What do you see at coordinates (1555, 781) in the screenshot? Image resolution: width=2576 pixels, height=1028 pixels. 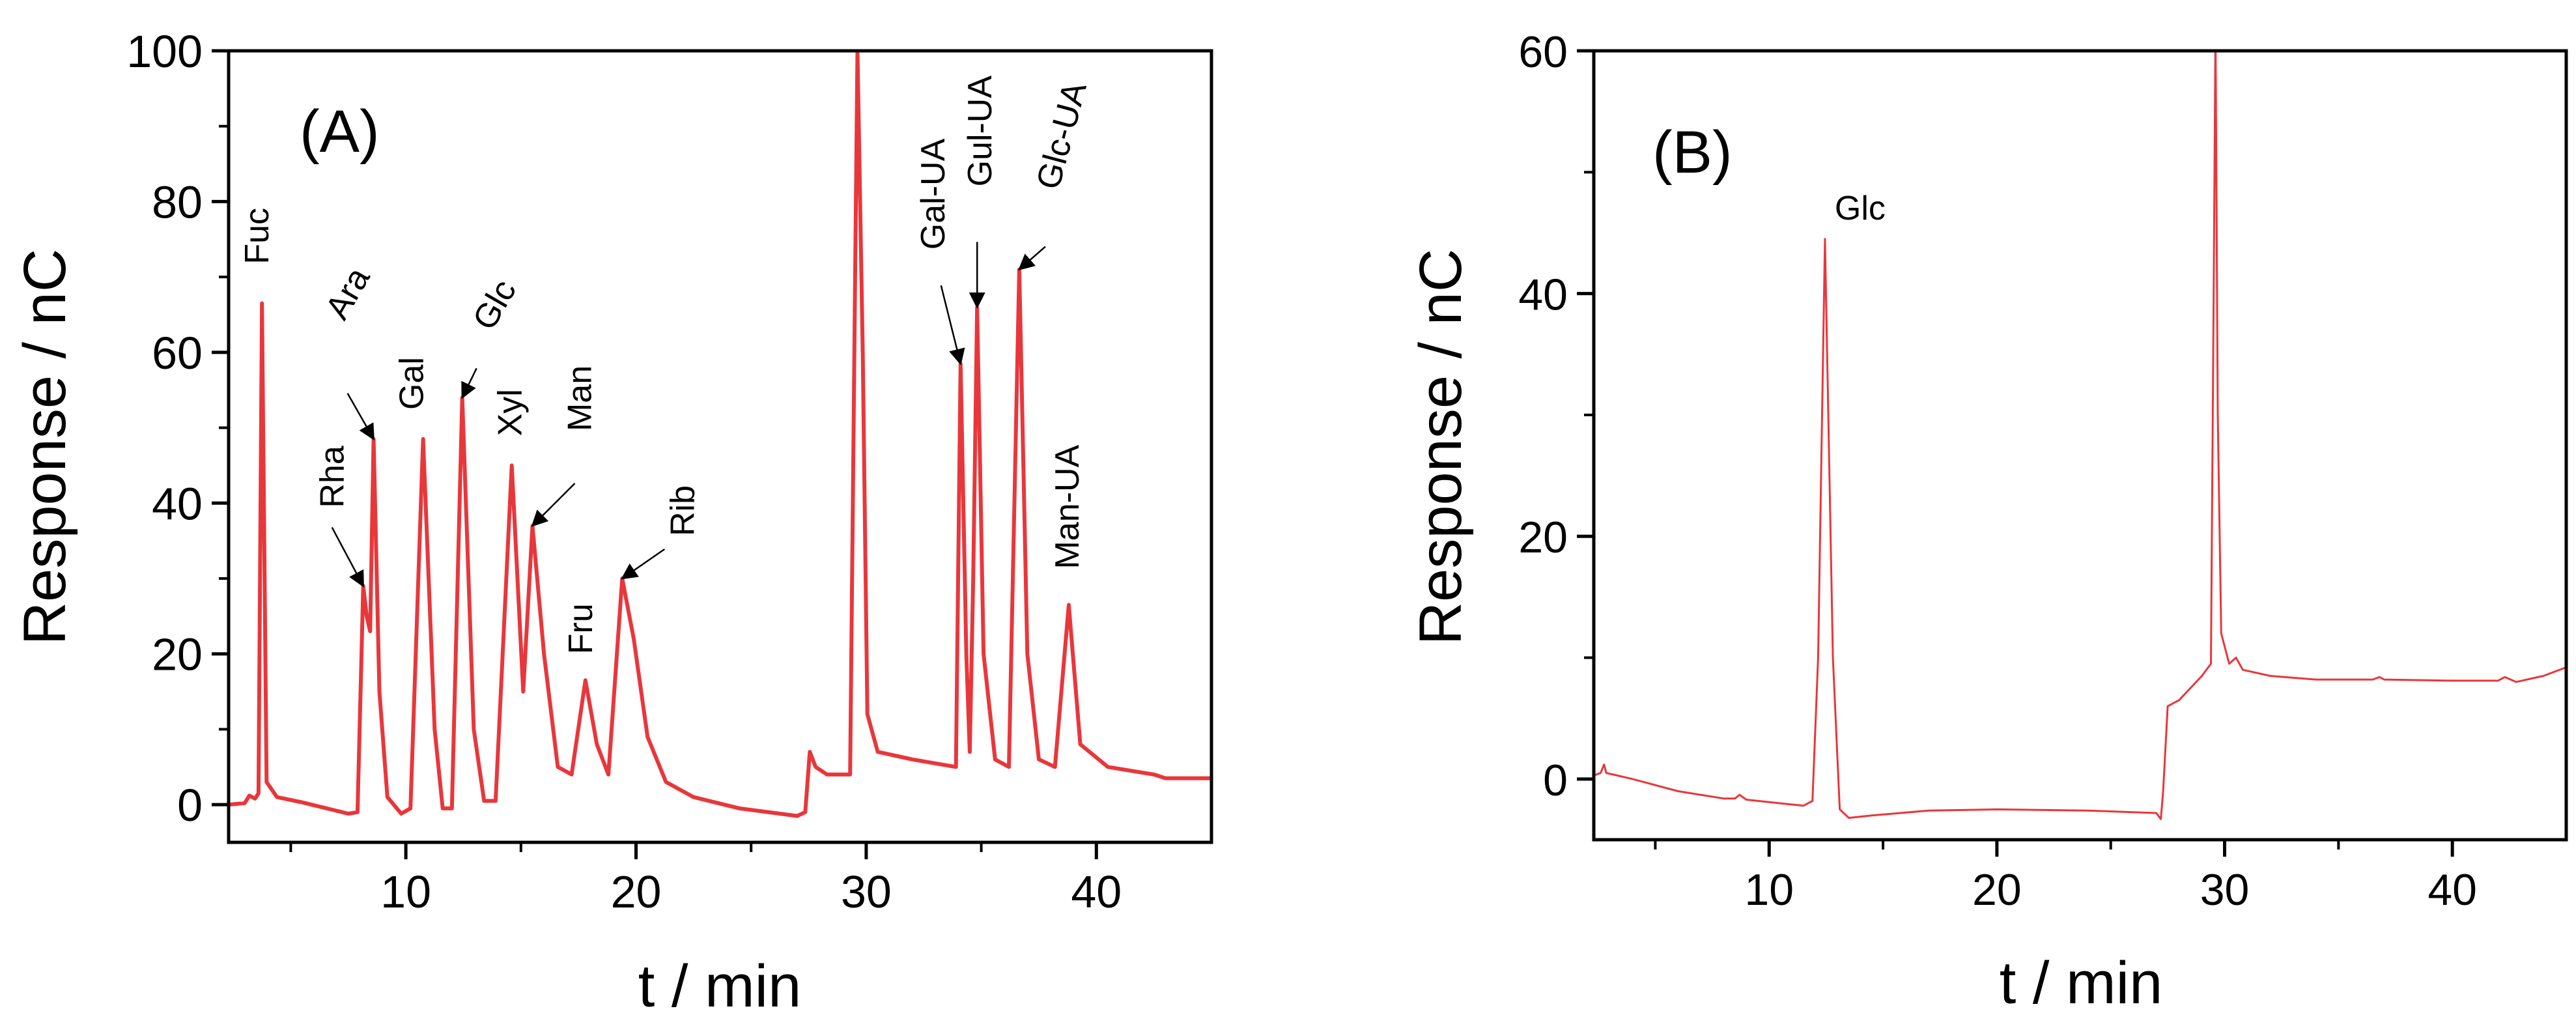 I see `chart-b-y-tick-label: 0` at bounding box center [1555, 781].